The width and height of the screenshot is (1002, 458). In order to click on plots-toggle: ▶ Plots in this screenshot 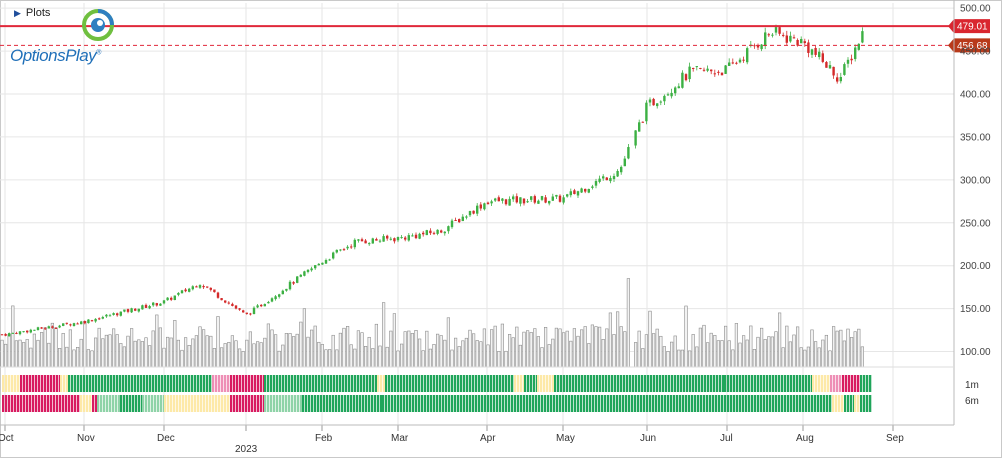, I will do `click(32, 13)`.